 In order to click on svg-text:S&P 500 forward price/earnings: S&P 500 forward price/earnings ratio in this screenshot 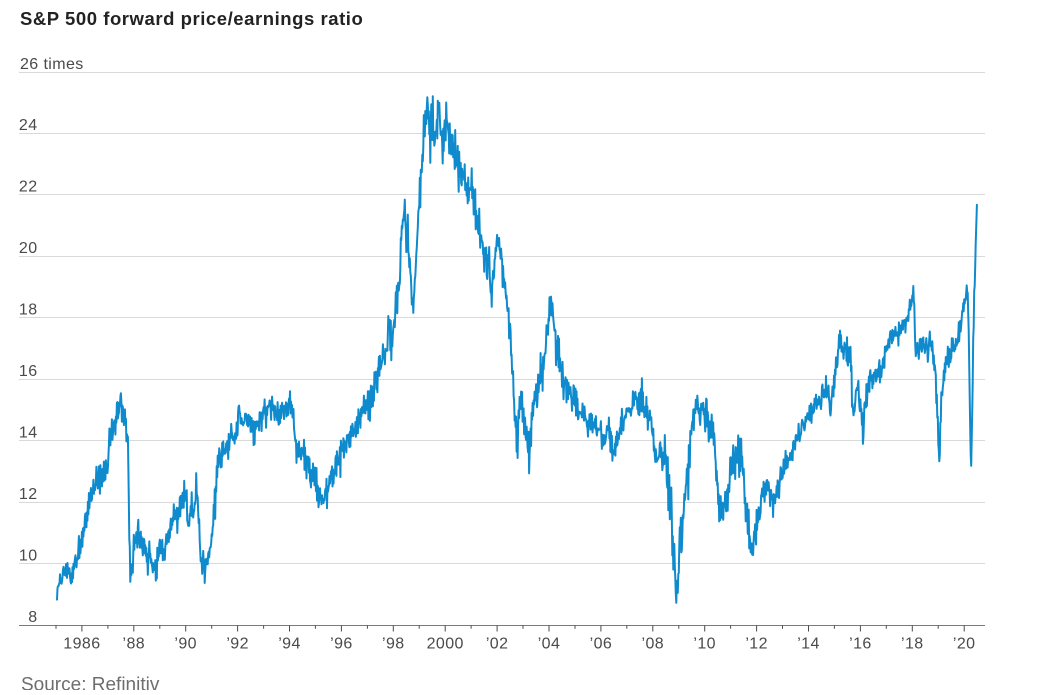, I will do `click(191, 18)`.